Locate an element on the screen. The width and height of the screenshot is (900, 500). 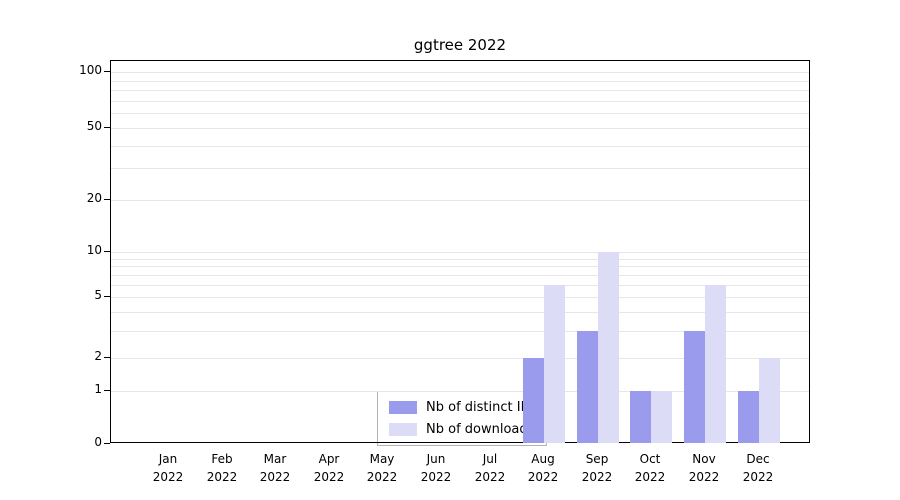
legend-item-downloads: Nb of downloads is located at coordinates (462, 429).